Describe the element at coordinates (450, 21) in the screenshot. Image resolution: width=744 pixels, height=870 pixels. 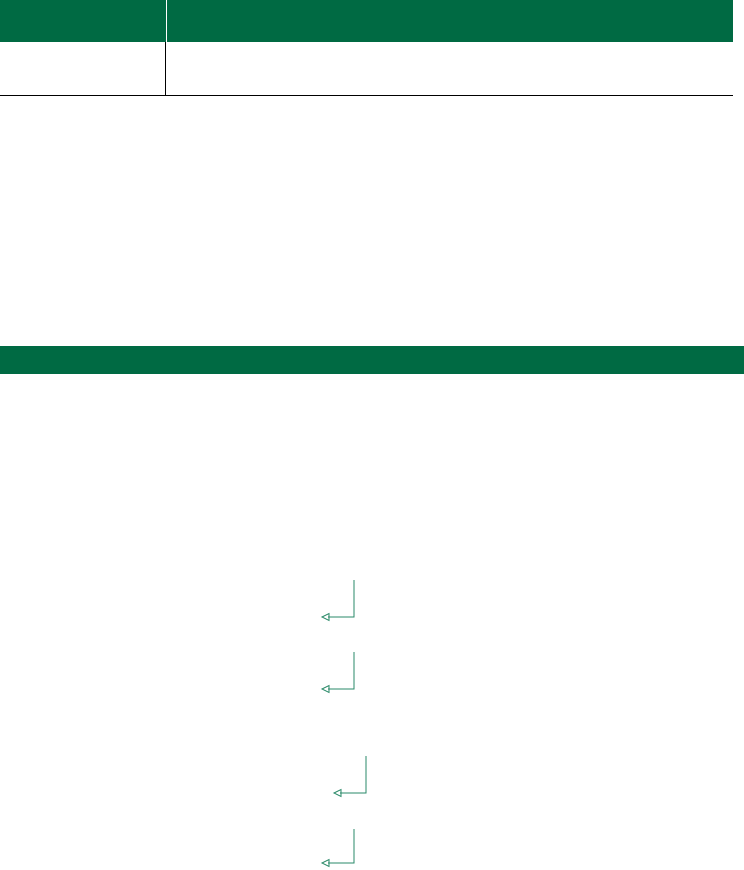
I see `table-header-right` at that location.